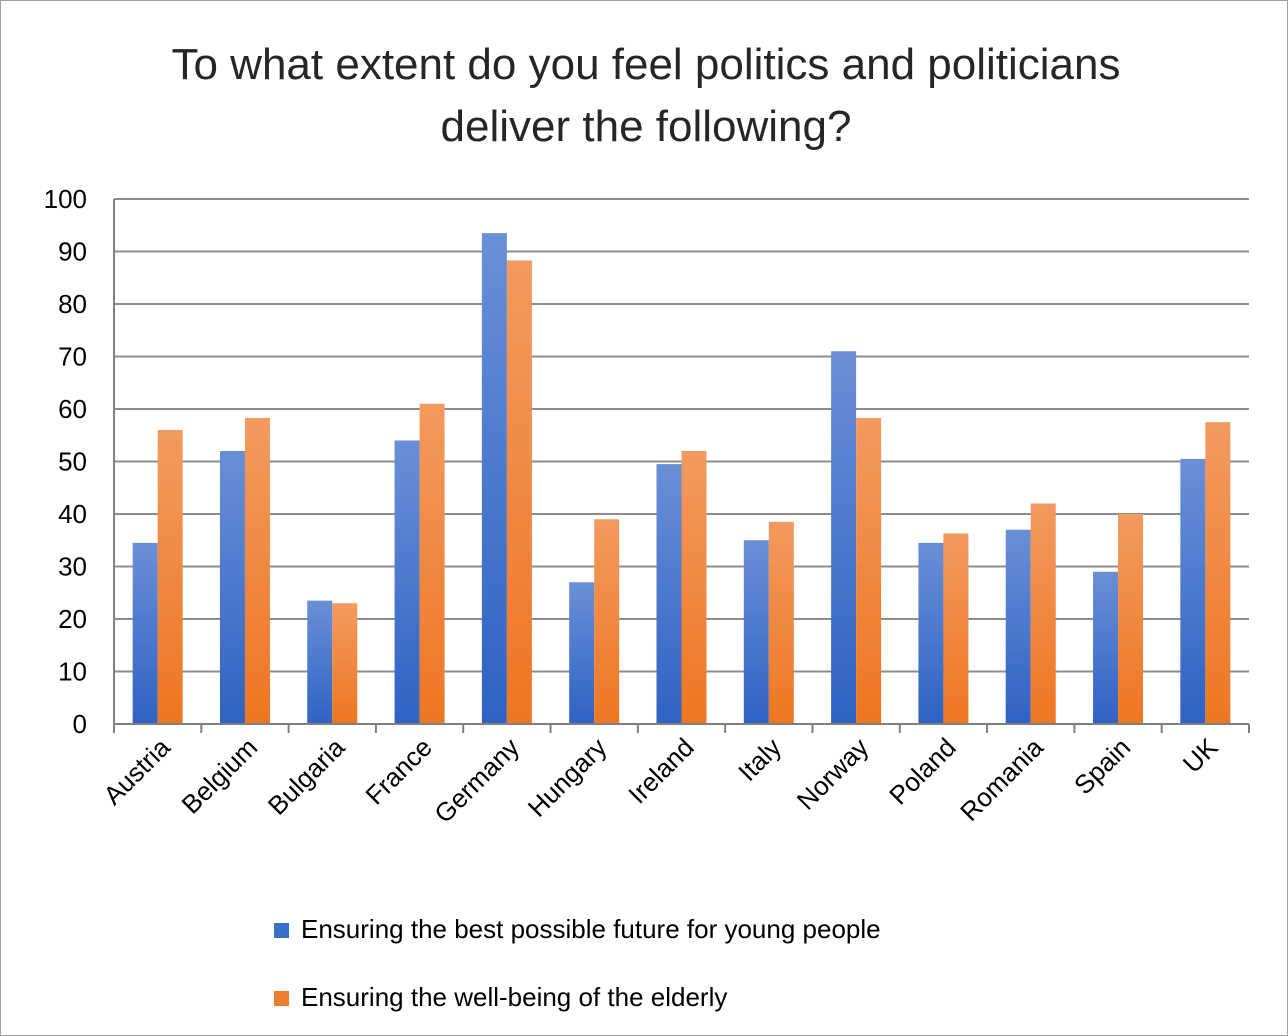  What do you see at coordinates (136, 771) in the screenshot?
I see `x-tick-label: Austria` at bounding box center [136, 771].